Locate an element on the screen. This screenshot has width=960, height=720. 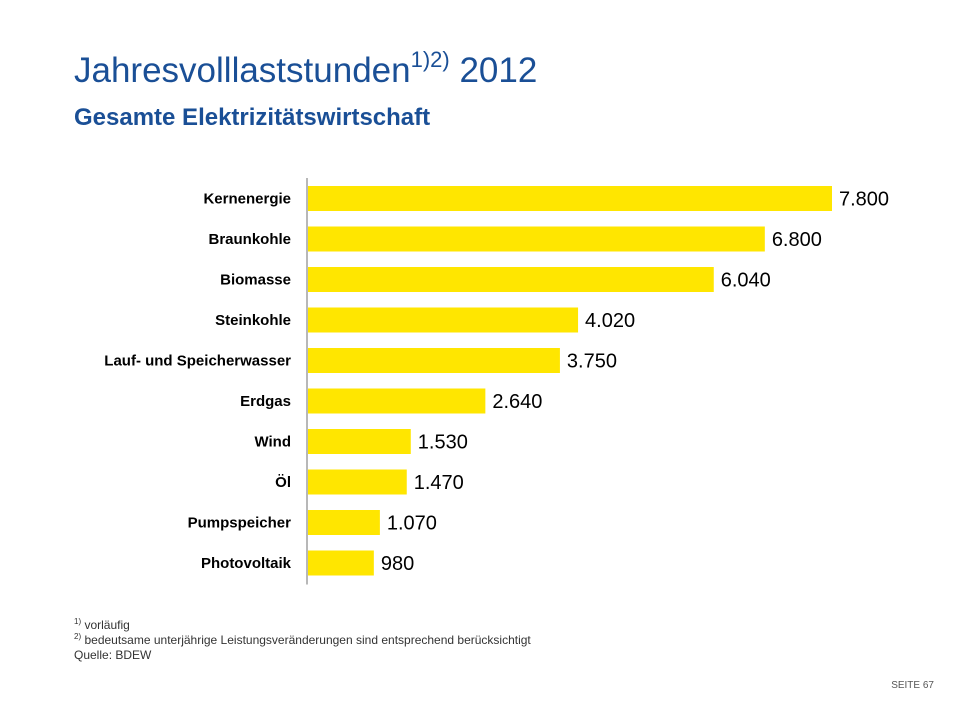
title-text: Jahresvolllaststunden is located at coordinates (242, 70).